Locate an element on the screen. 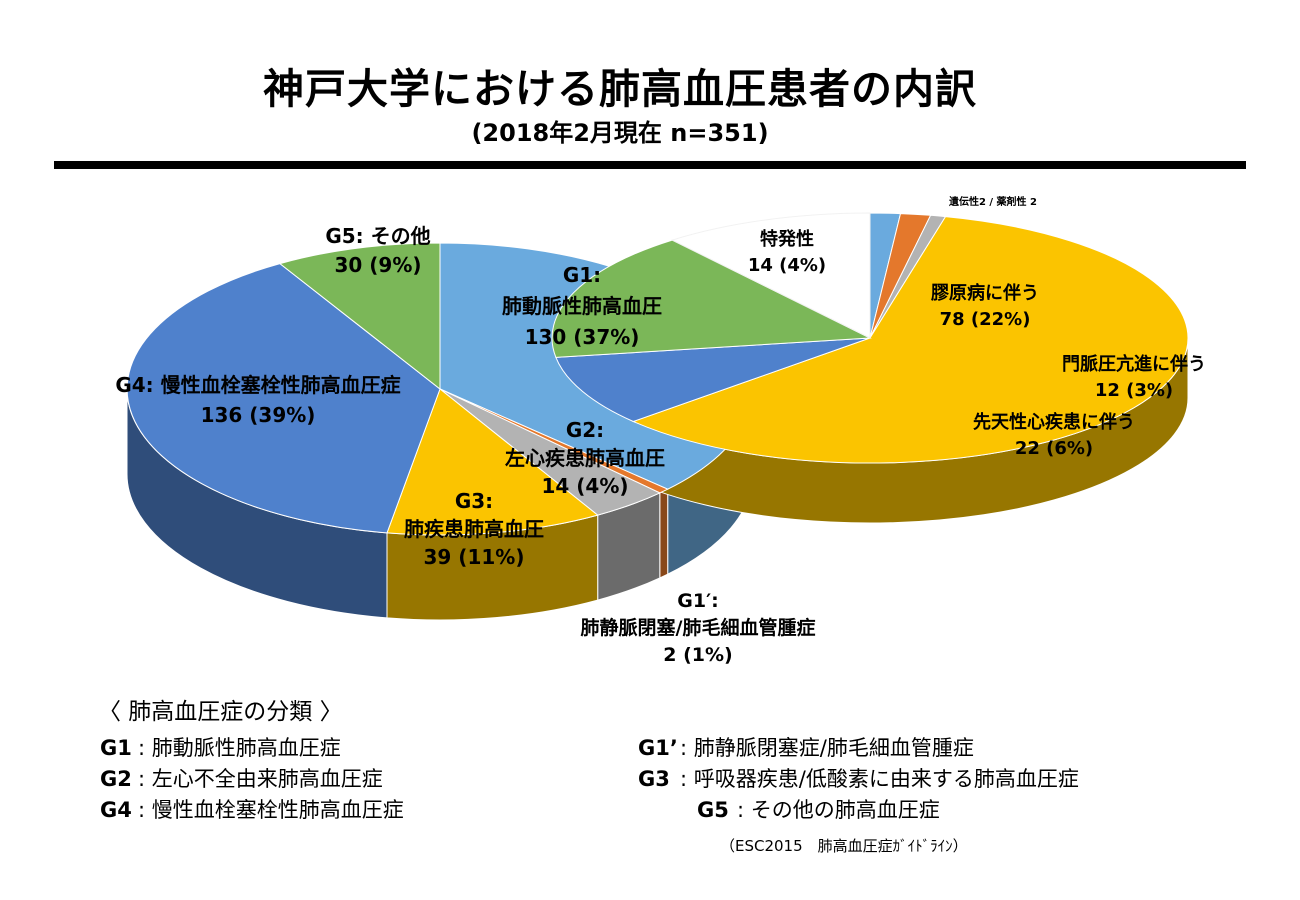  slice-label-G1: 肺動脈性肺高血圧 is located at coordinates (582, 306).